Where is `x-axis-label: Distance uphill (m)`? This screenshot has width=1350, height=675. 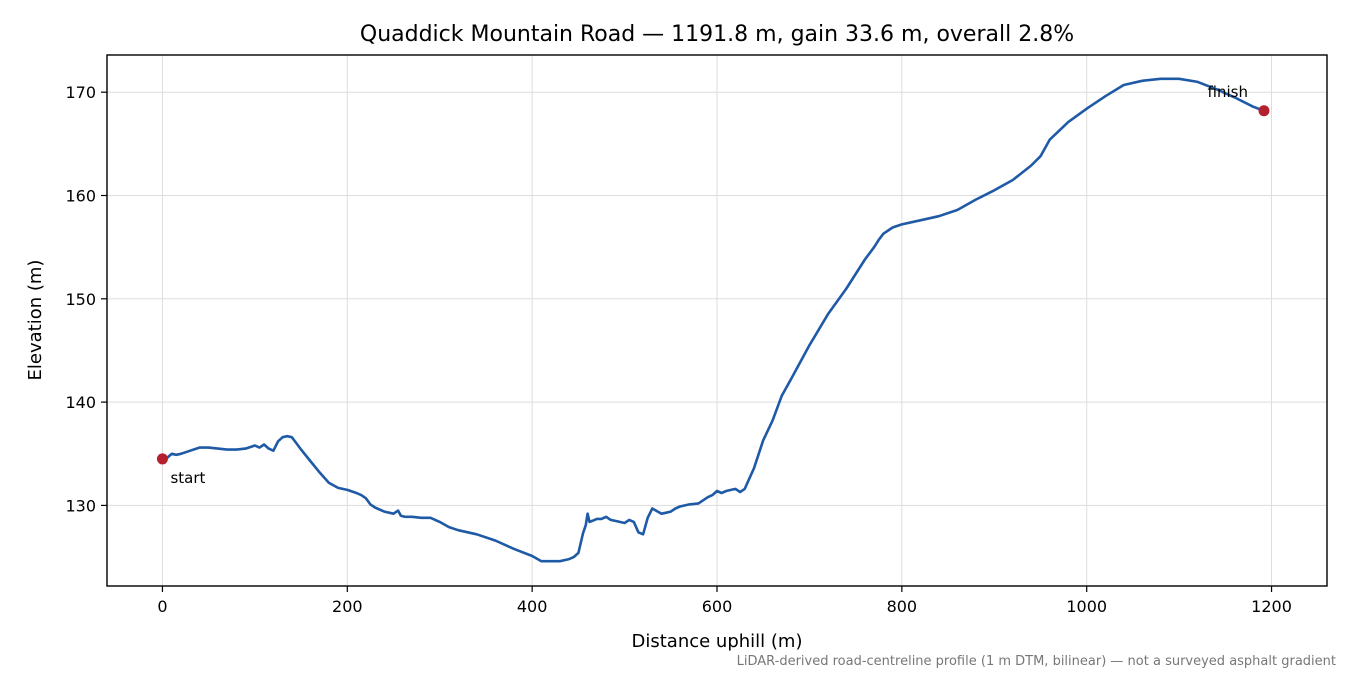 x-axis-label: Distance uphill (m) is located at coordinates (717, 641).